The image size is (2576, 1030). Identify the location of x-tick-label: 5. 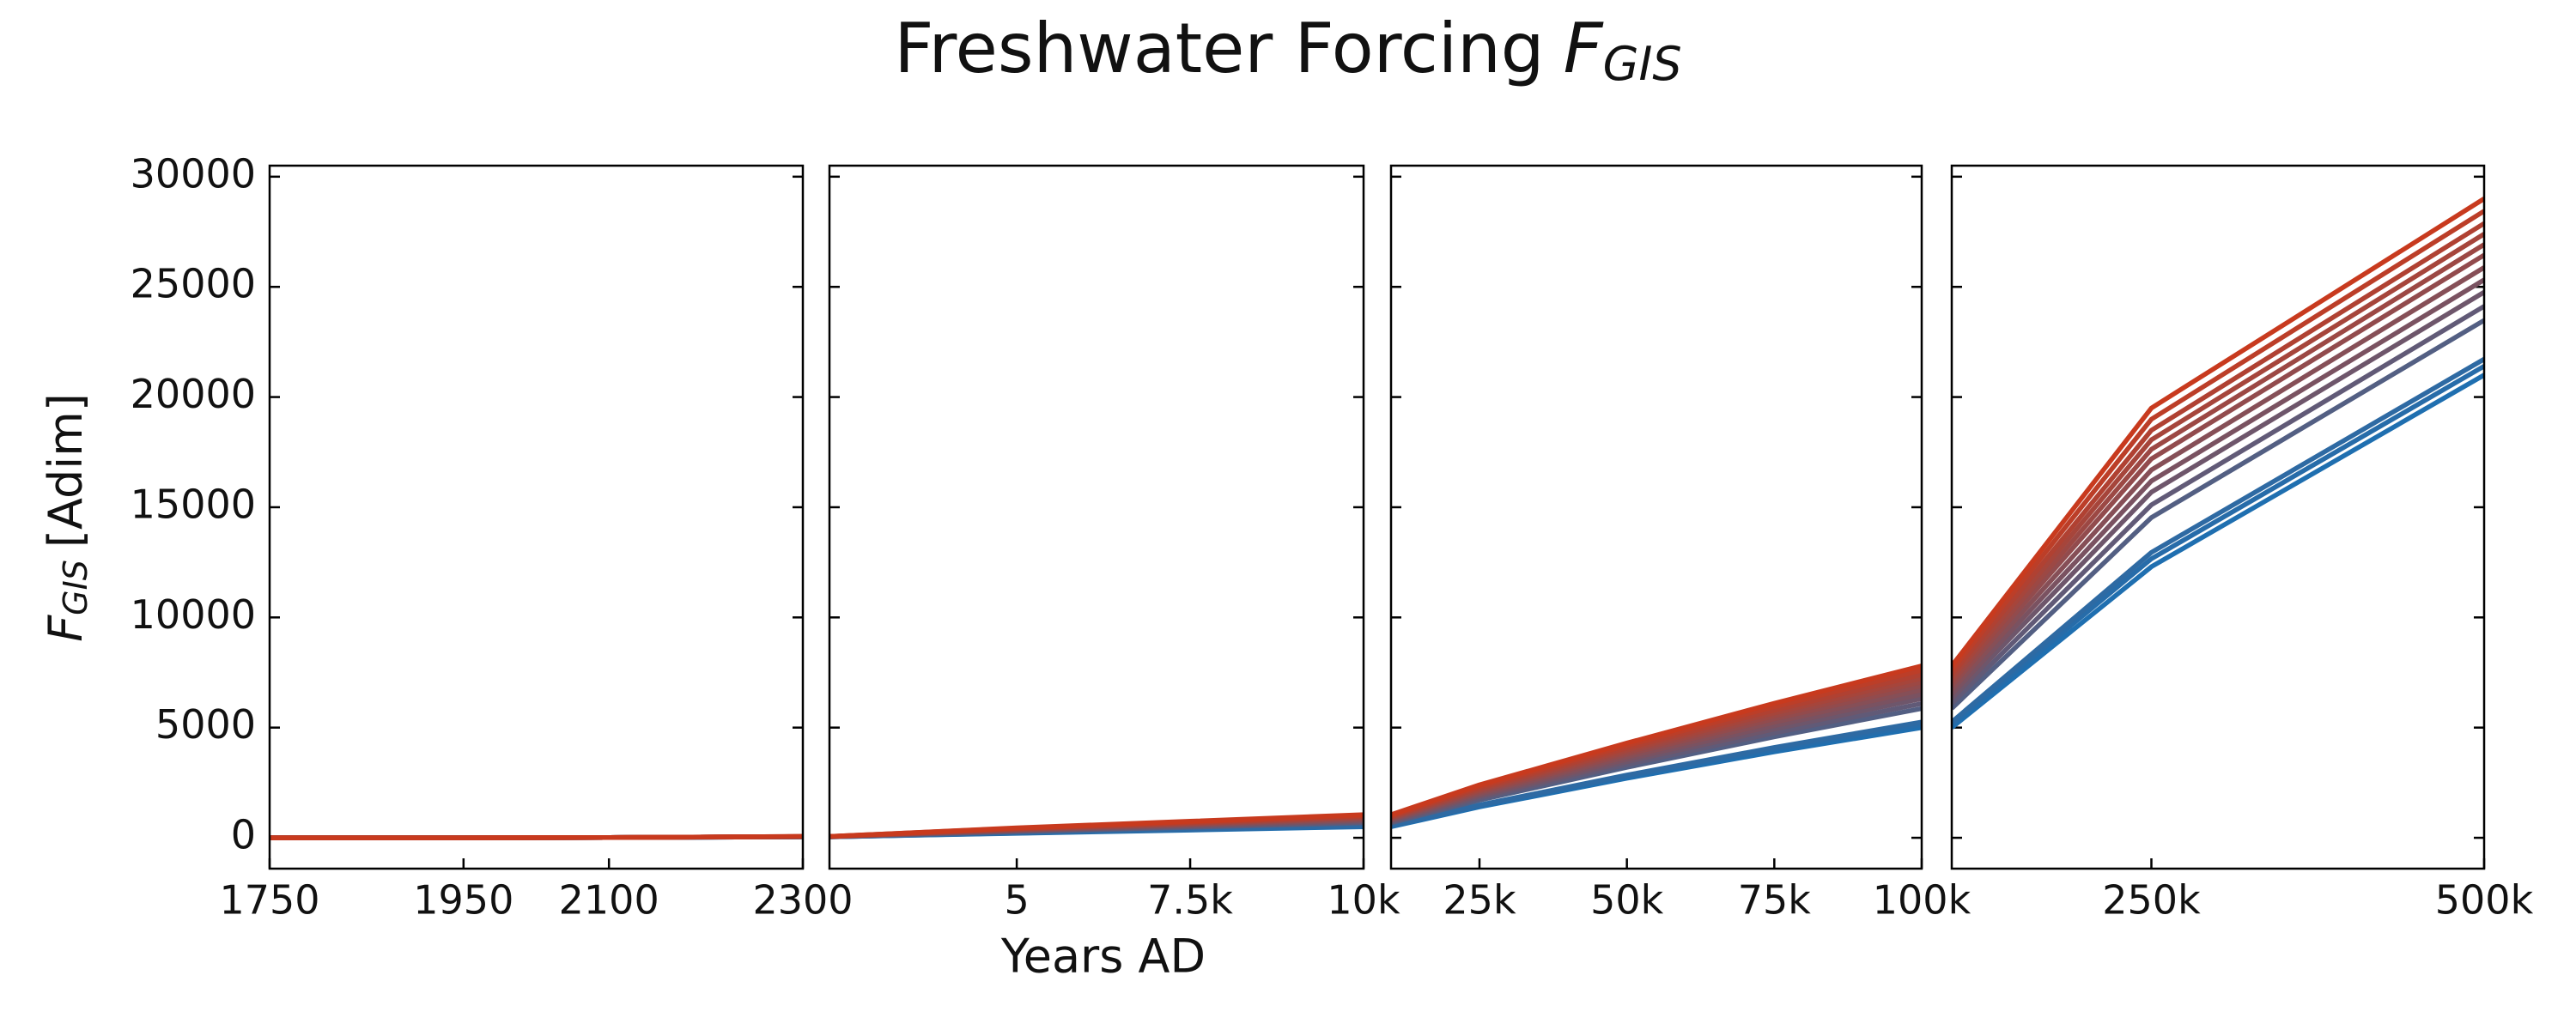
(1017, 900).